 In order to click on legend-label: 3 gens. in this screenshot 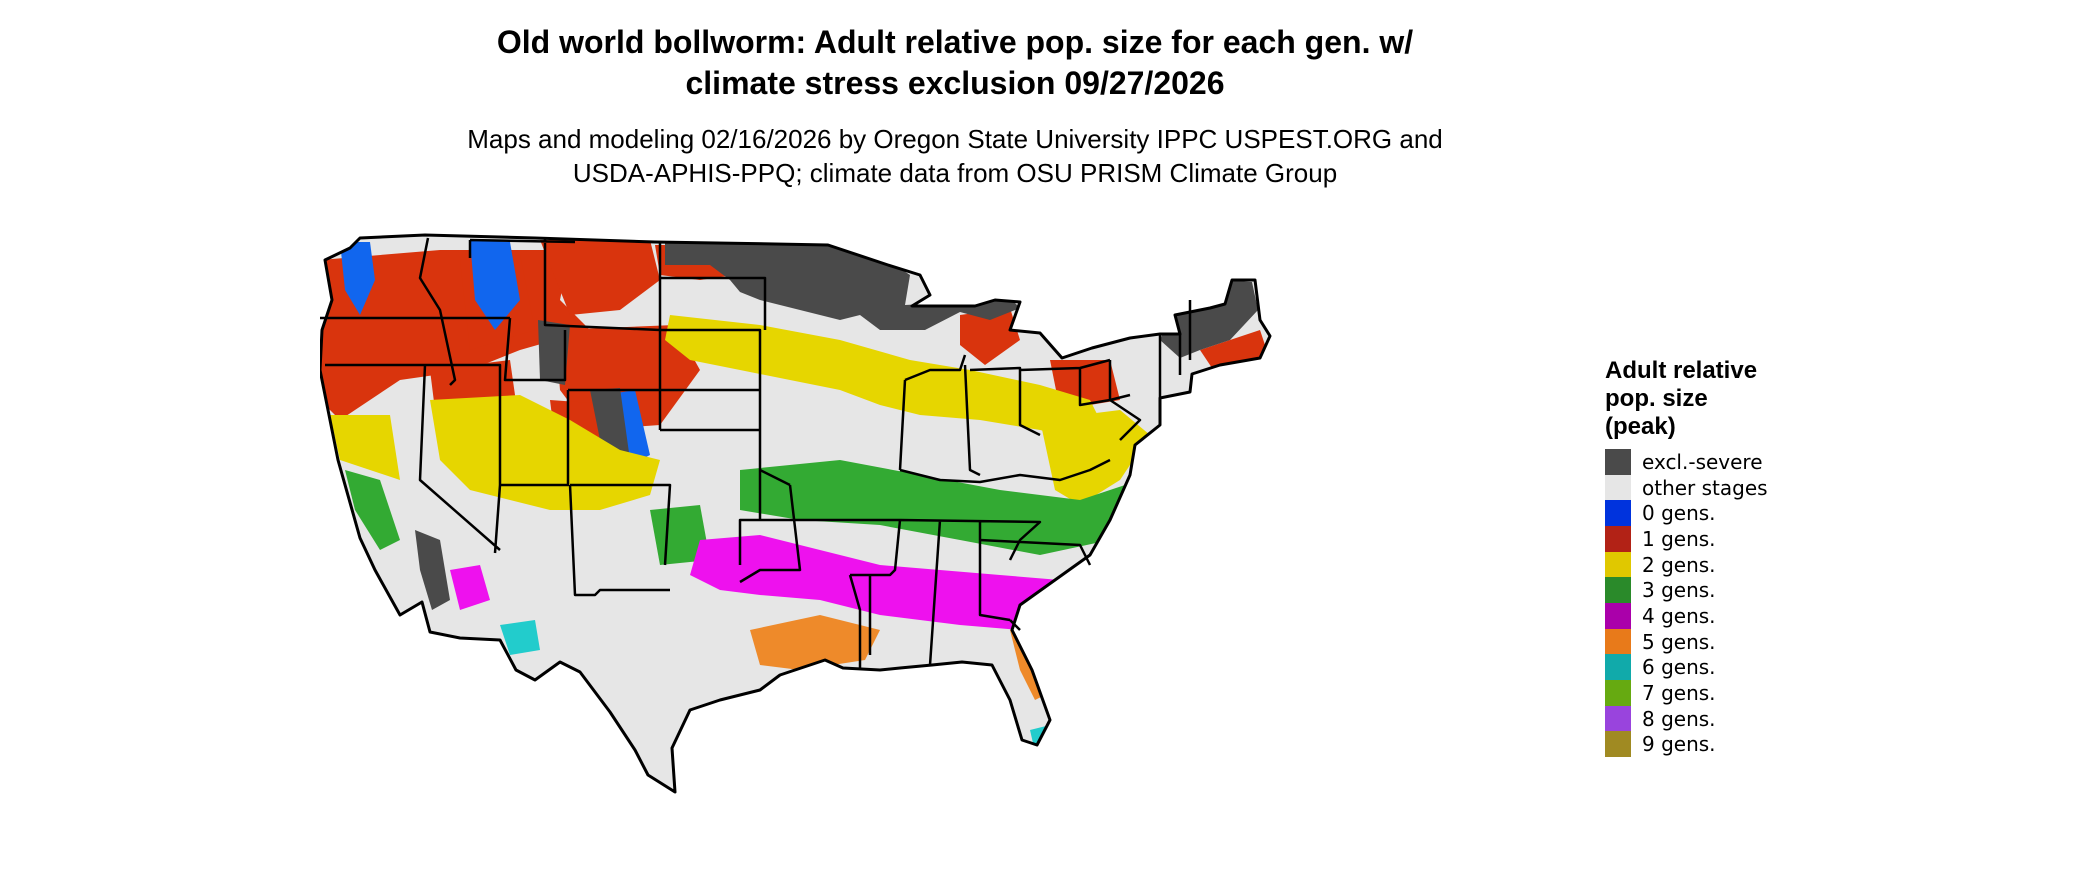, I will do `click(1679, 590)`.